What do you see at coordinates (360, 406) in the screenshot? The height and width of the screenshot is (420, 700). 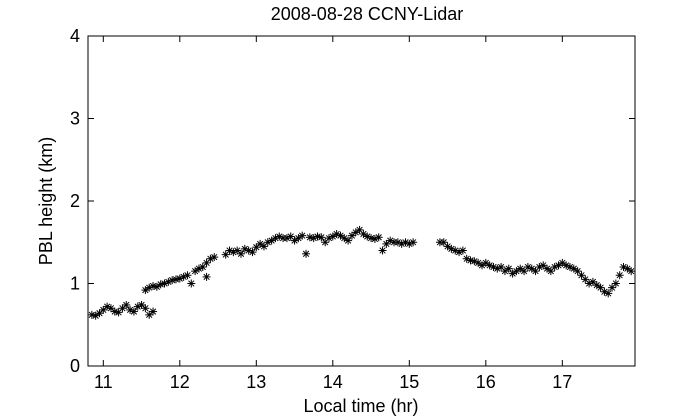 I see `x-axis-label: Local time (hr)` at bounding box center [360, 406].